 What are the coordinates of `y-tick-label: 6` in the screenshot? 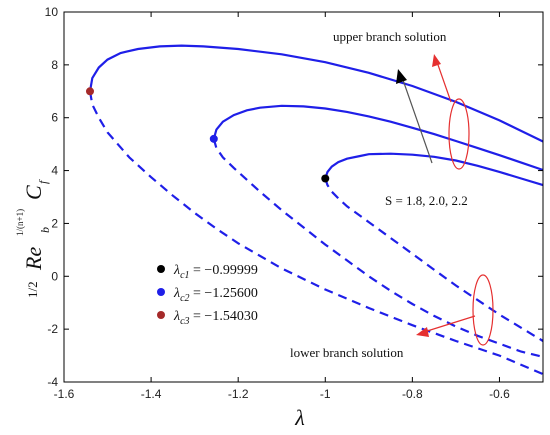 It's located at (54, 118).